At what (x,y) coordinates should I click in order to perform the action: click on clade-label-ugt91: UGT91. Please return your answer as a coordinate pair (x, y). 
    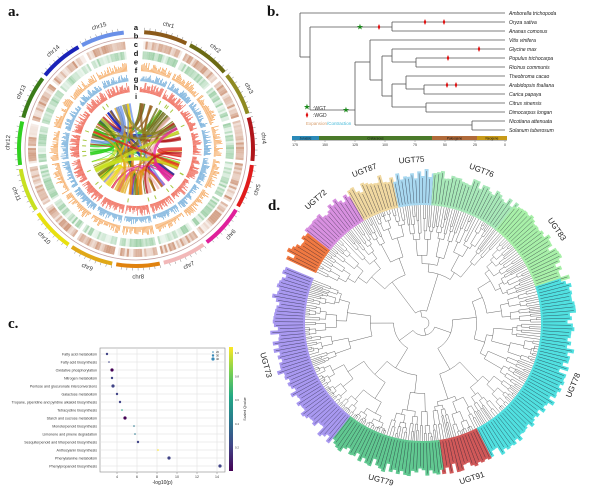
    Looking at the image, I should click on (472, 478).